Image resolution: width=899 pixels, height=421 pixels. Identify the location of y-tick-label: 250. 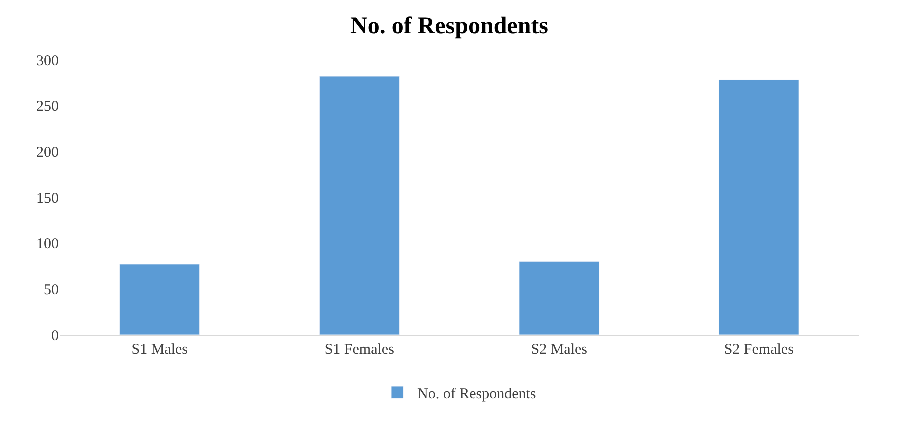
(47, 107).